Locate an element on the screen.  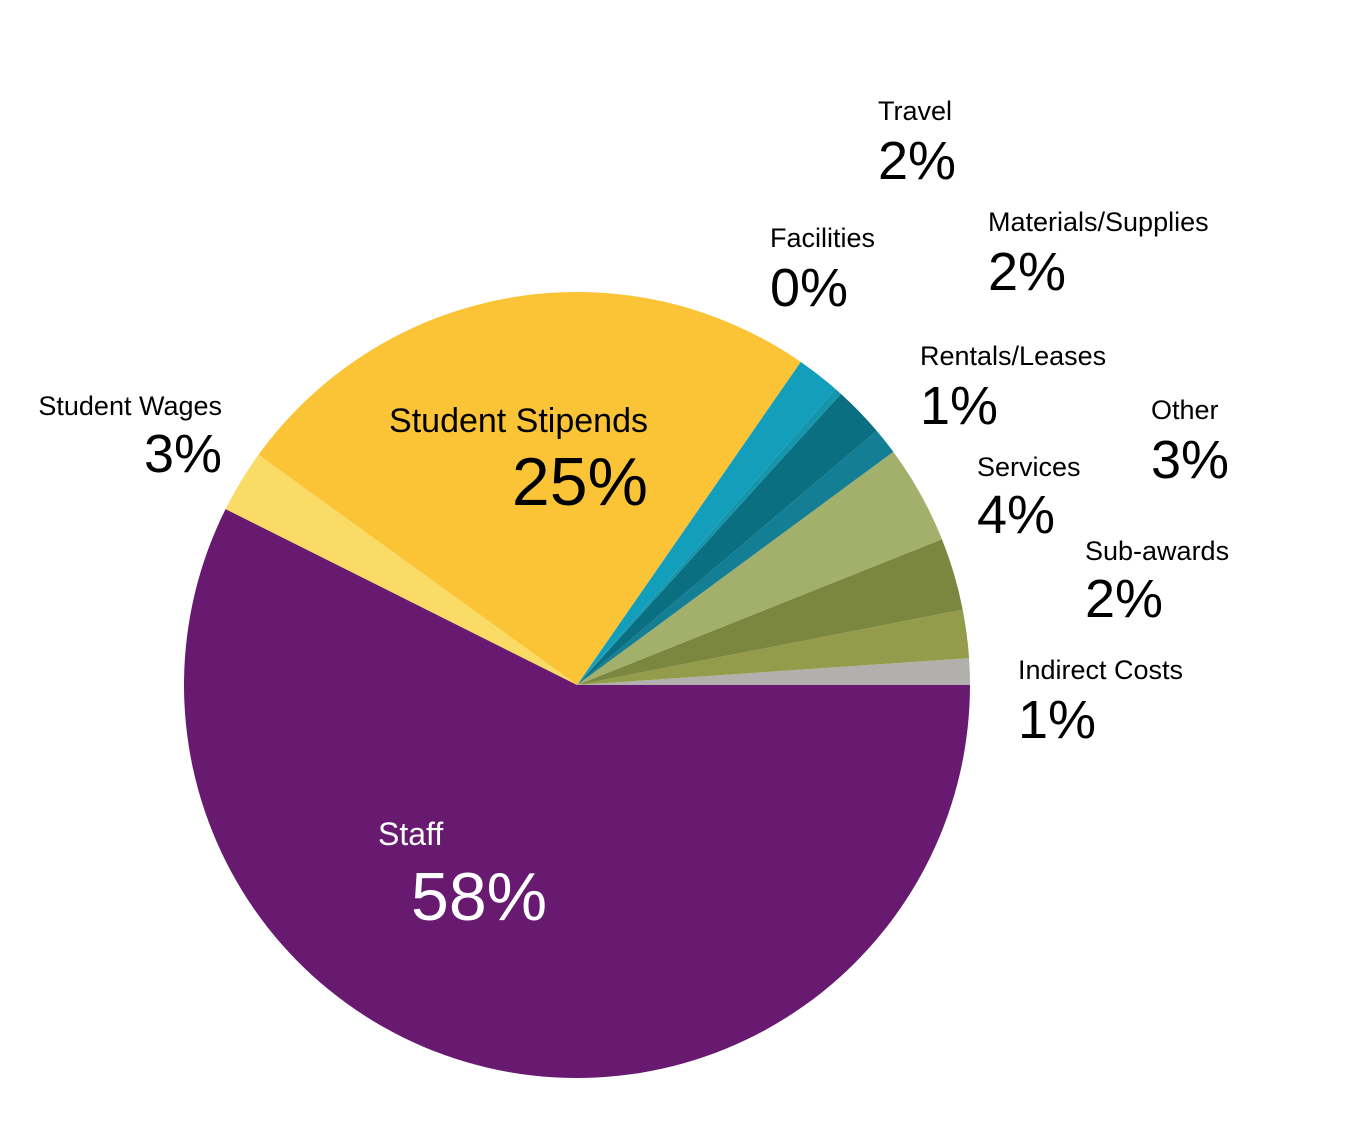
slice-value-student-stipends: 25% is located at coordinates (580, 482).